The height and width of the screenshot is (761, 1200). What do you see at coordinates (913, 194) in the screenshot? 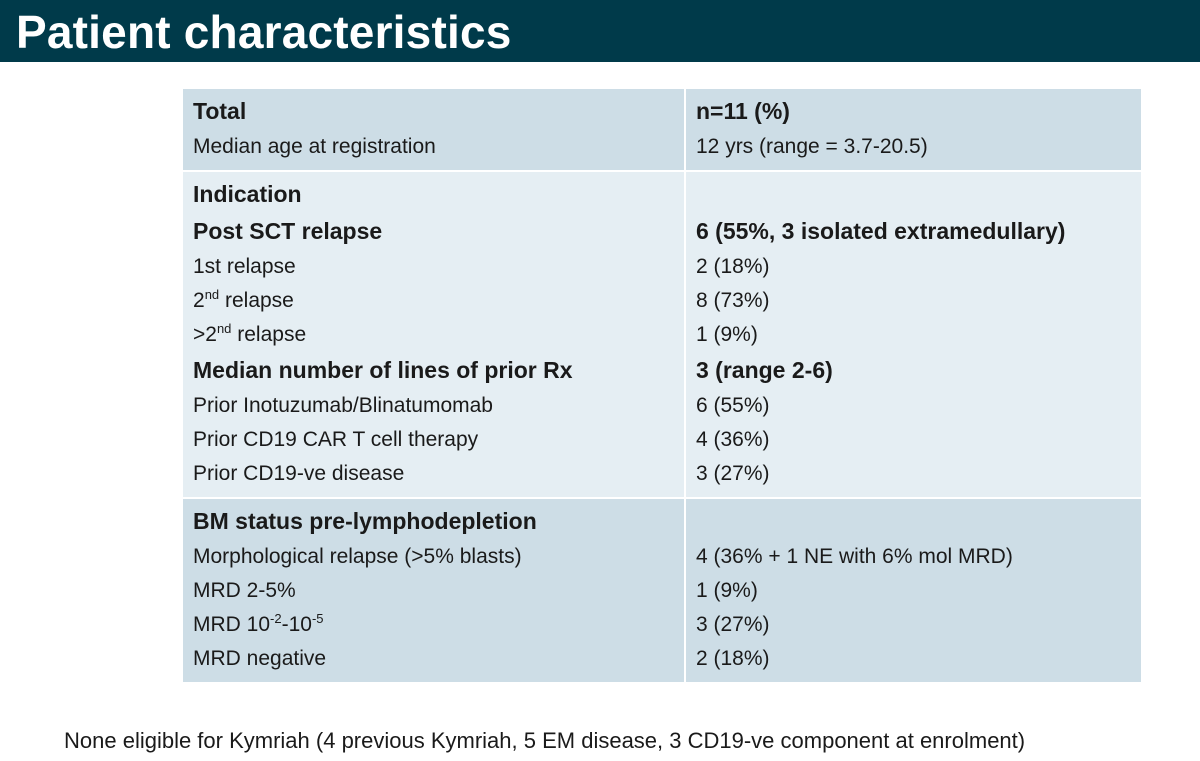
I see `indication-value` at bounding box center [913, 194].